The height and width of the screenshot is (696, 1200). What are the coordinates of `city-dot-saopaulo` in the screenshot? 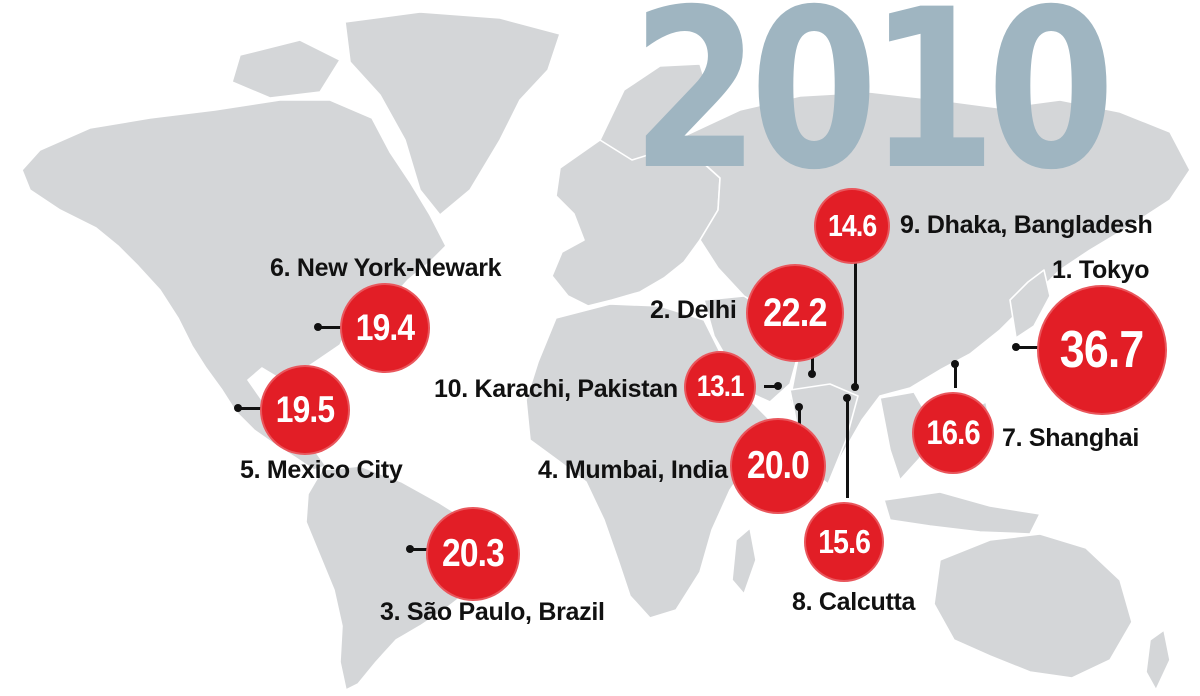 It's located at (410, 549).